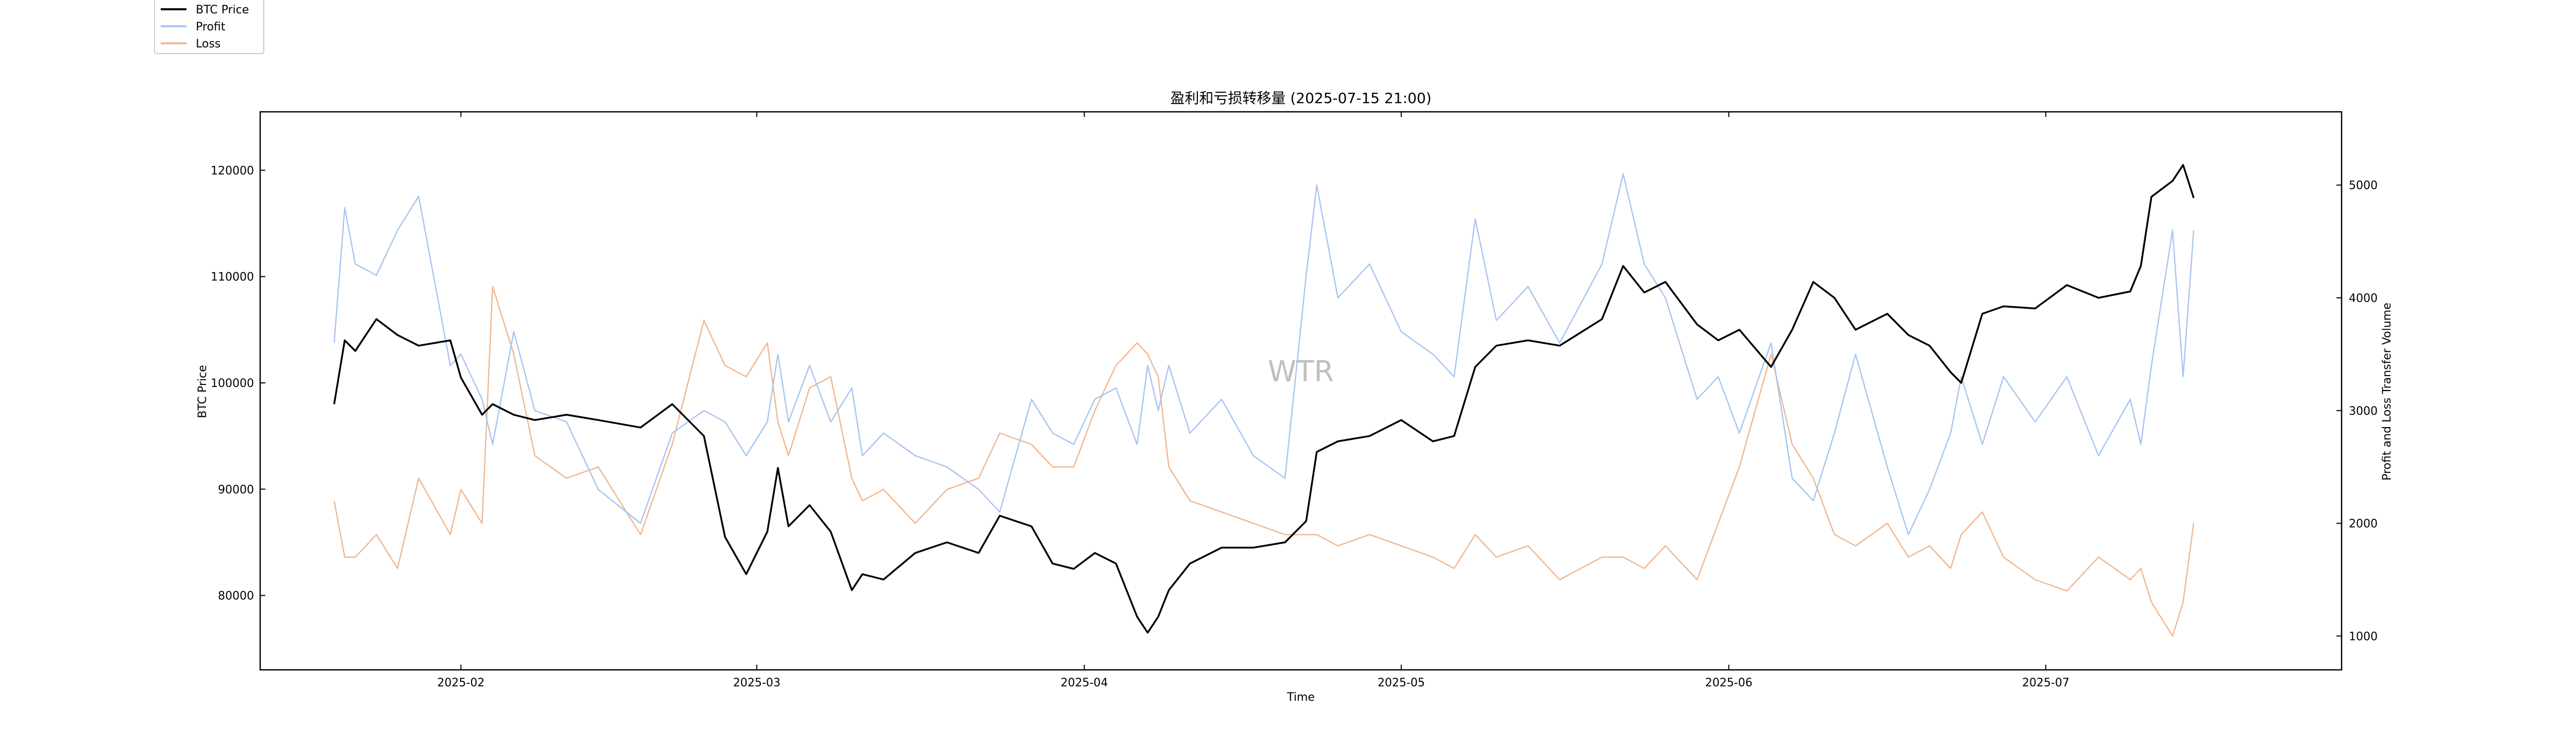 The width and height of the screenshot is (2576, 742). I want to click on legend-label-profit: Profit, so click(211, 27).